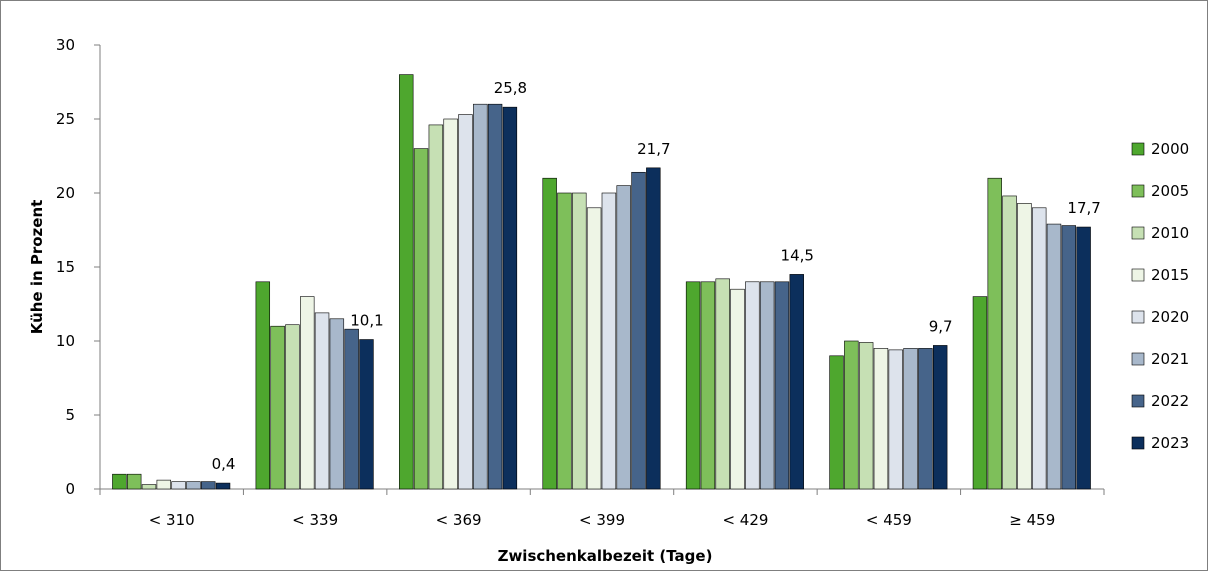 The image size is (1208, 572). What do you see at coordinates (1138, 191) in the screenshot?
I see `legend-swatch-2005` at bounding box center [1138, 191].